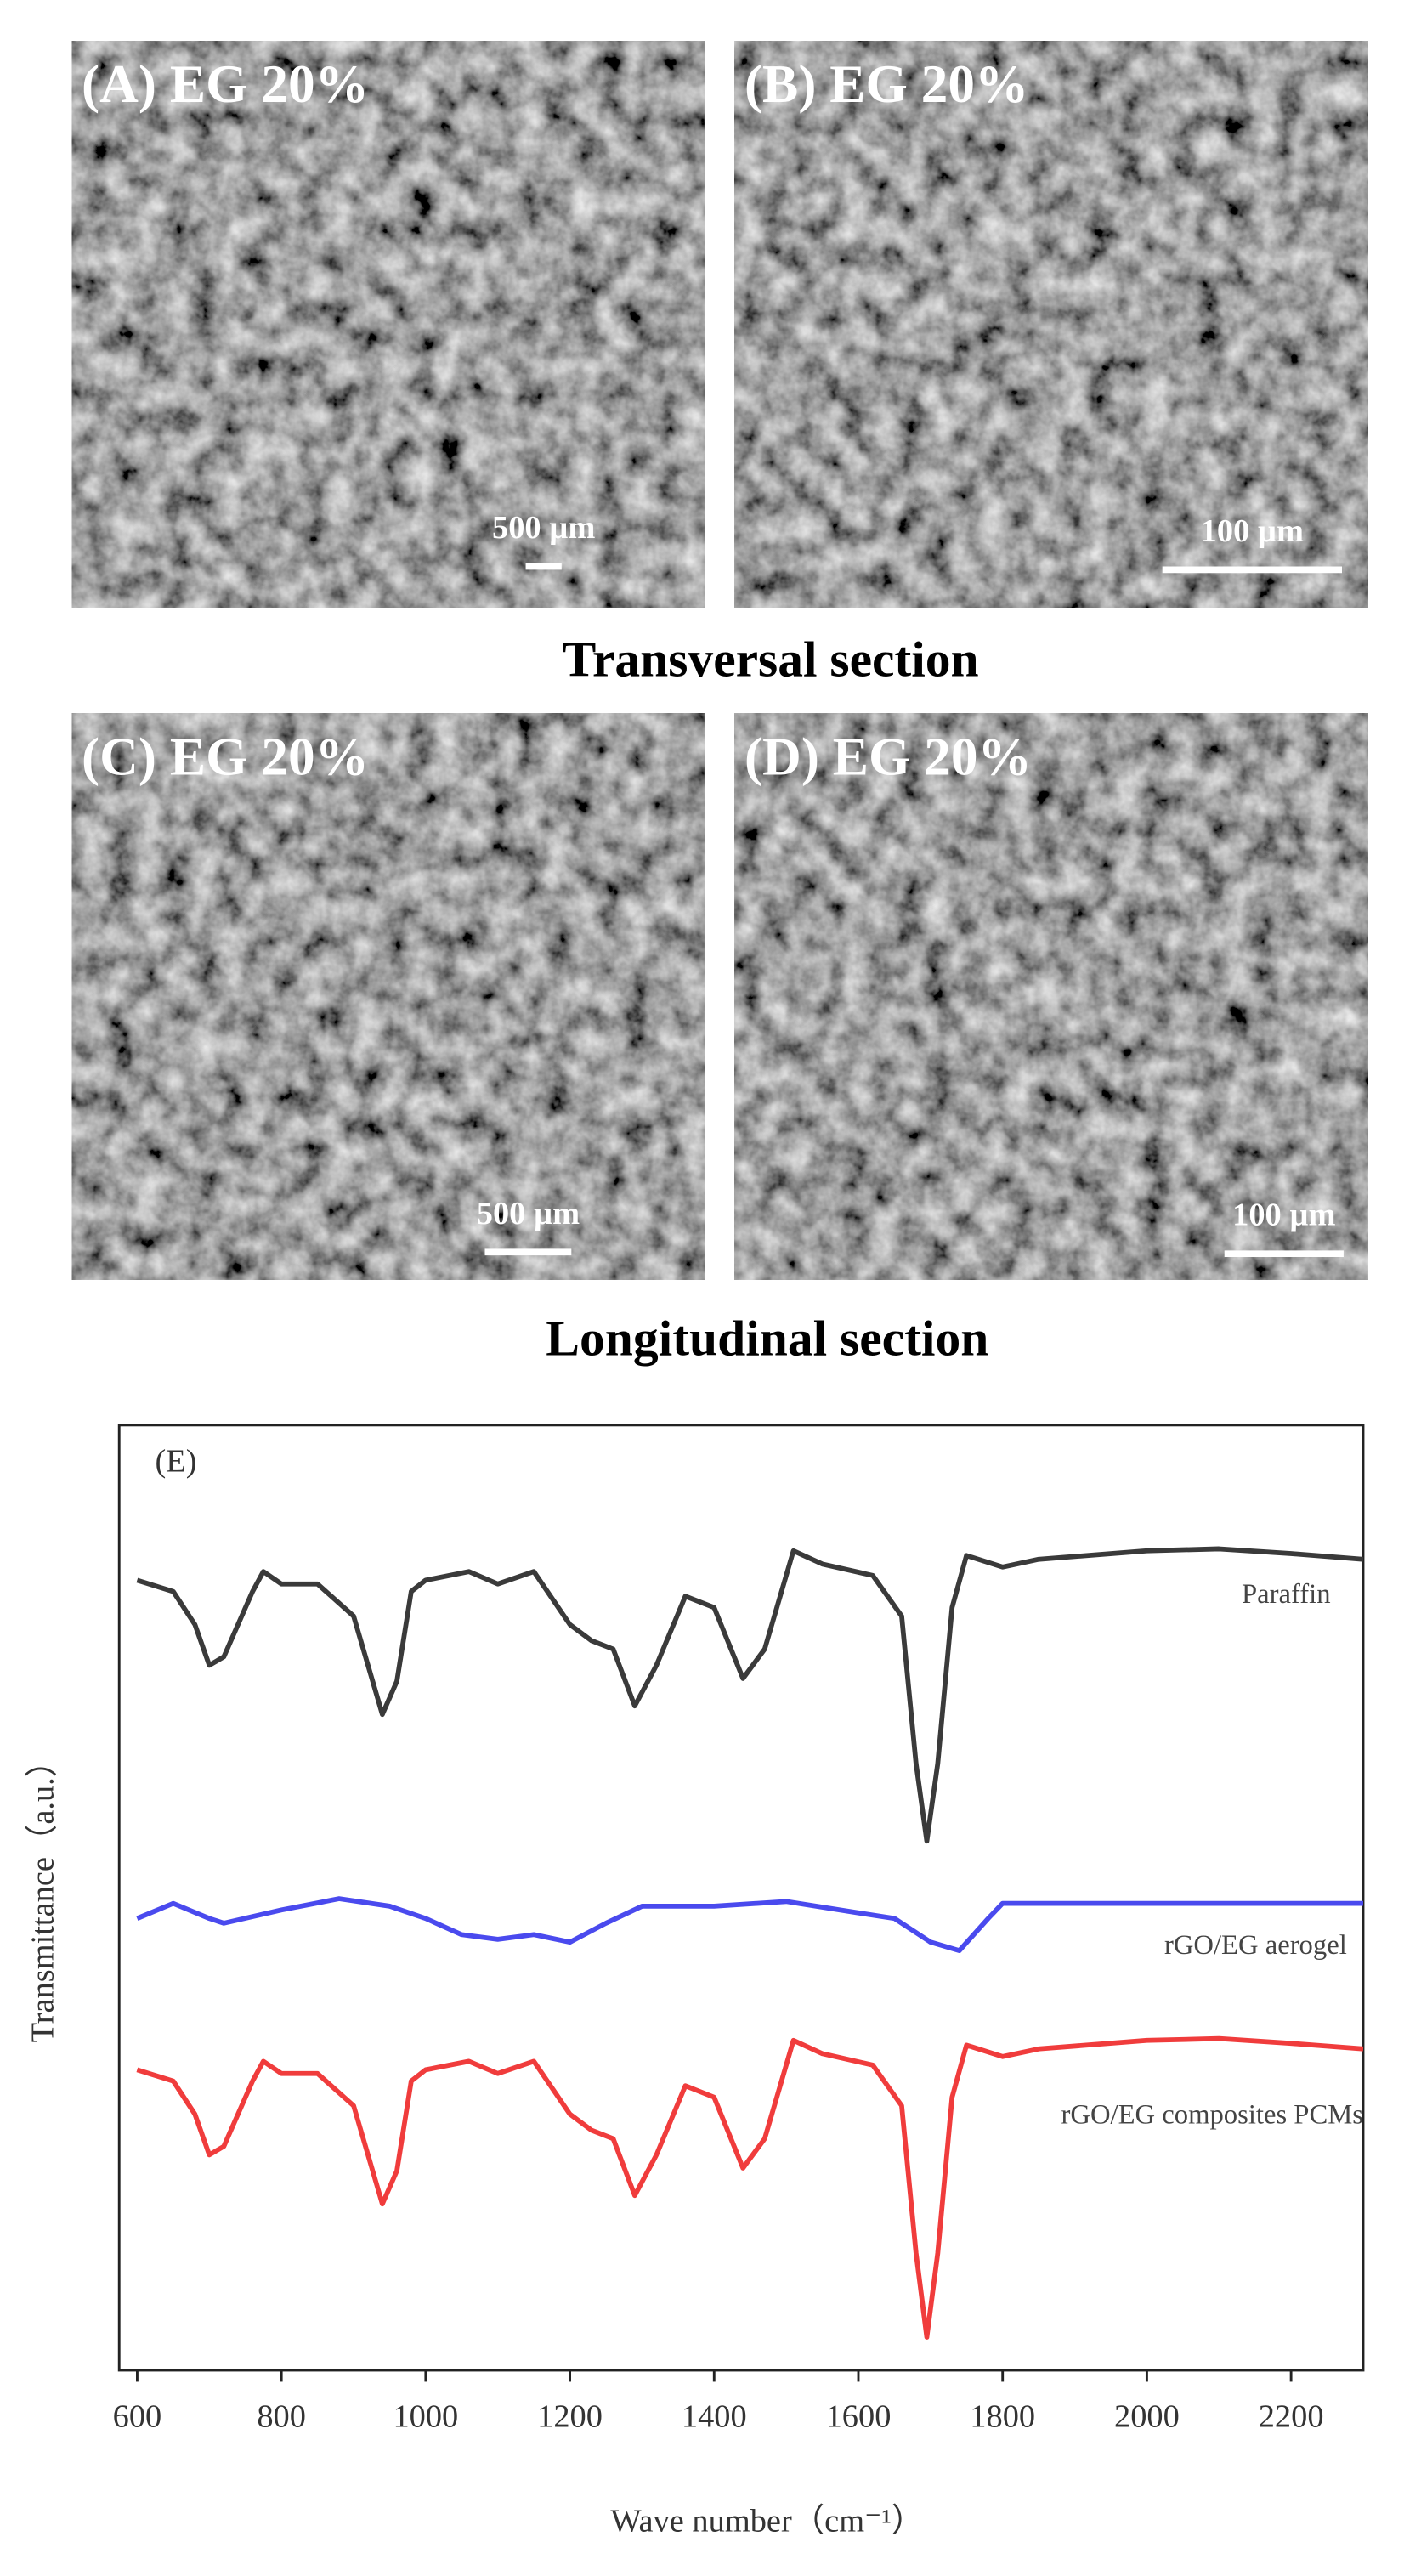 The image size is (1404, 2576). What do you see at coordinates (767, 2521) in the screenshot?
I see `x-axis-label: Wave number（cm⁻¹）` at bounding box center [767, 2521].